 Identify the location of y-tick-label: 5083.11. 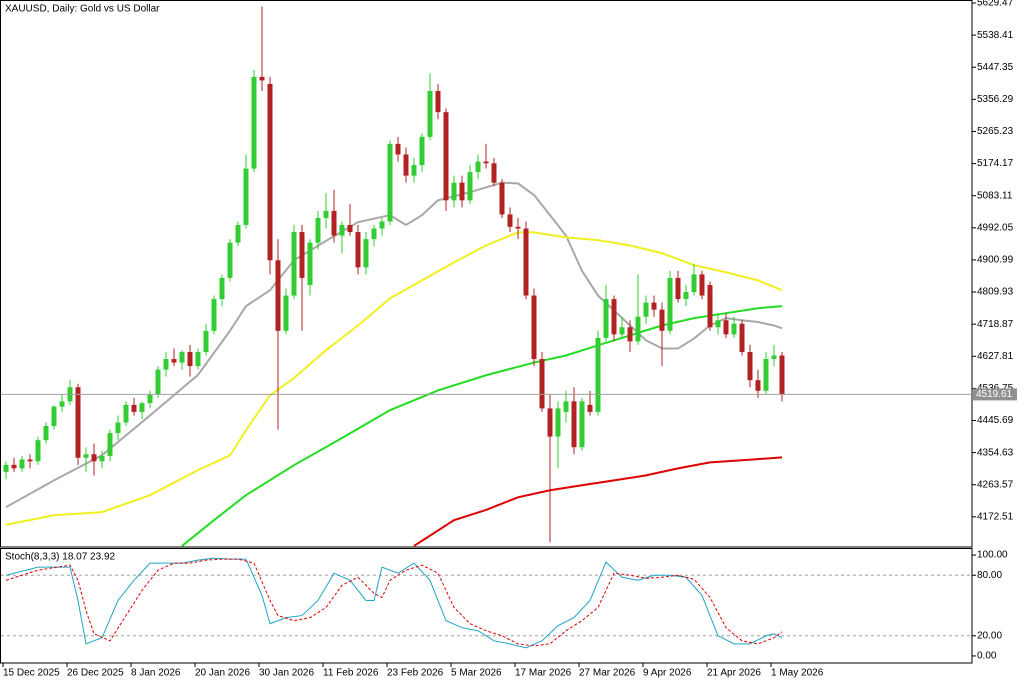
(995, 195).